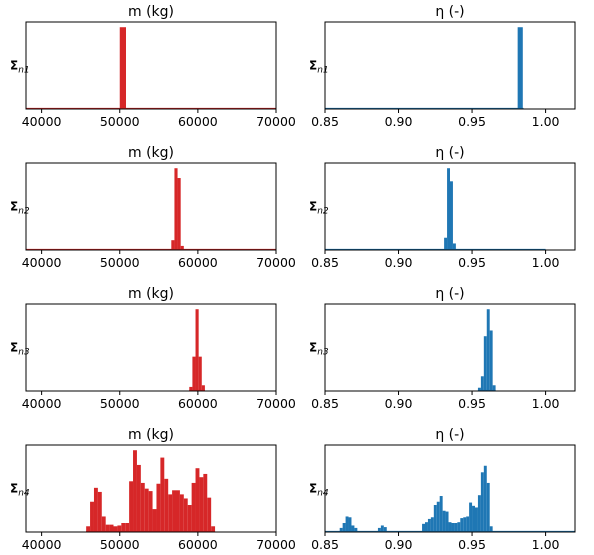  Describe the element at coordinates (319, 67) in the screenshot. I see `row-label: Σn1` at that location.